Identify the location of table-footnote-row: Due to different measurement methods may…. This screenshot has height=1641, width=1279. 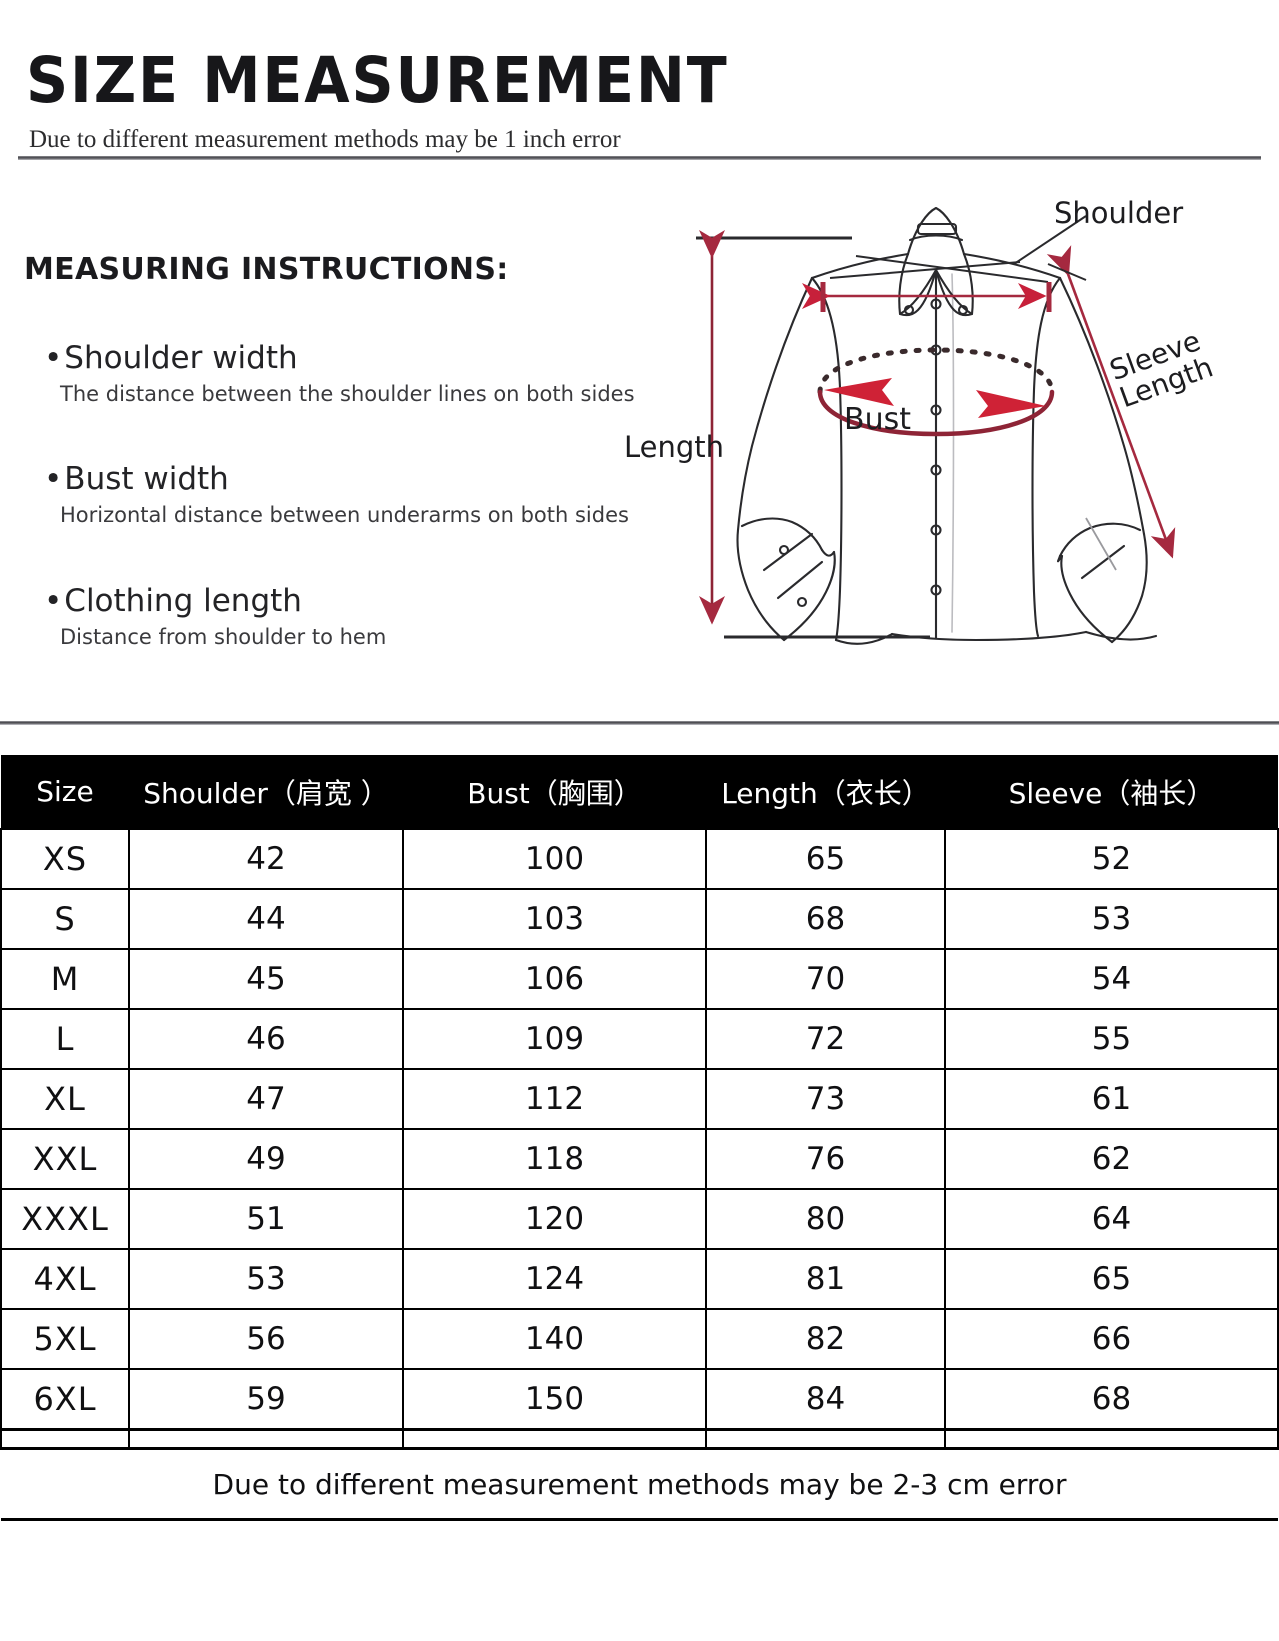
(639, 1484).